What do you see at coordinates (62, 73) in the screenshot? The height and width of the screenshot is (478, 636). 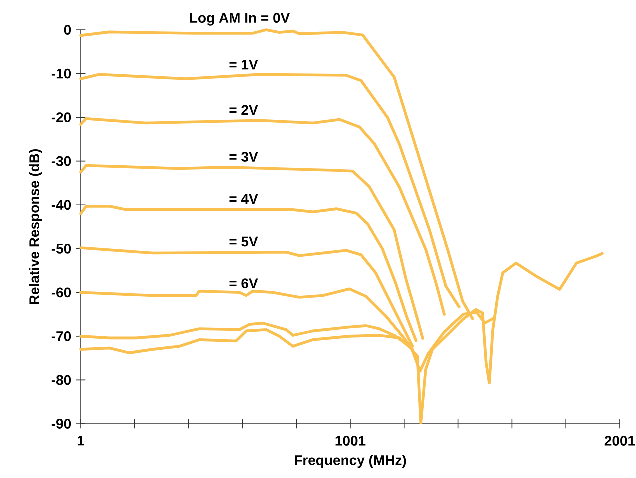 I see `y-tick-label: -10` at bounding box center [62, 73].